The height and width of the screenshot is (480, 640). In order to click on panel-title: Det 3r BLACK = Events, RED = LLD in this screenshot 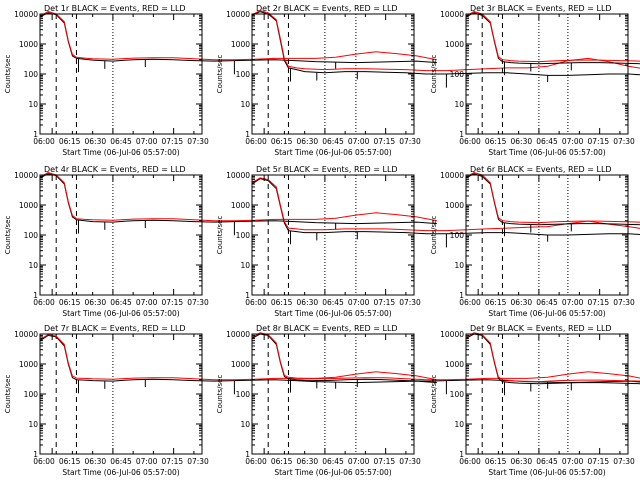, I will do `click(541, 8)`.